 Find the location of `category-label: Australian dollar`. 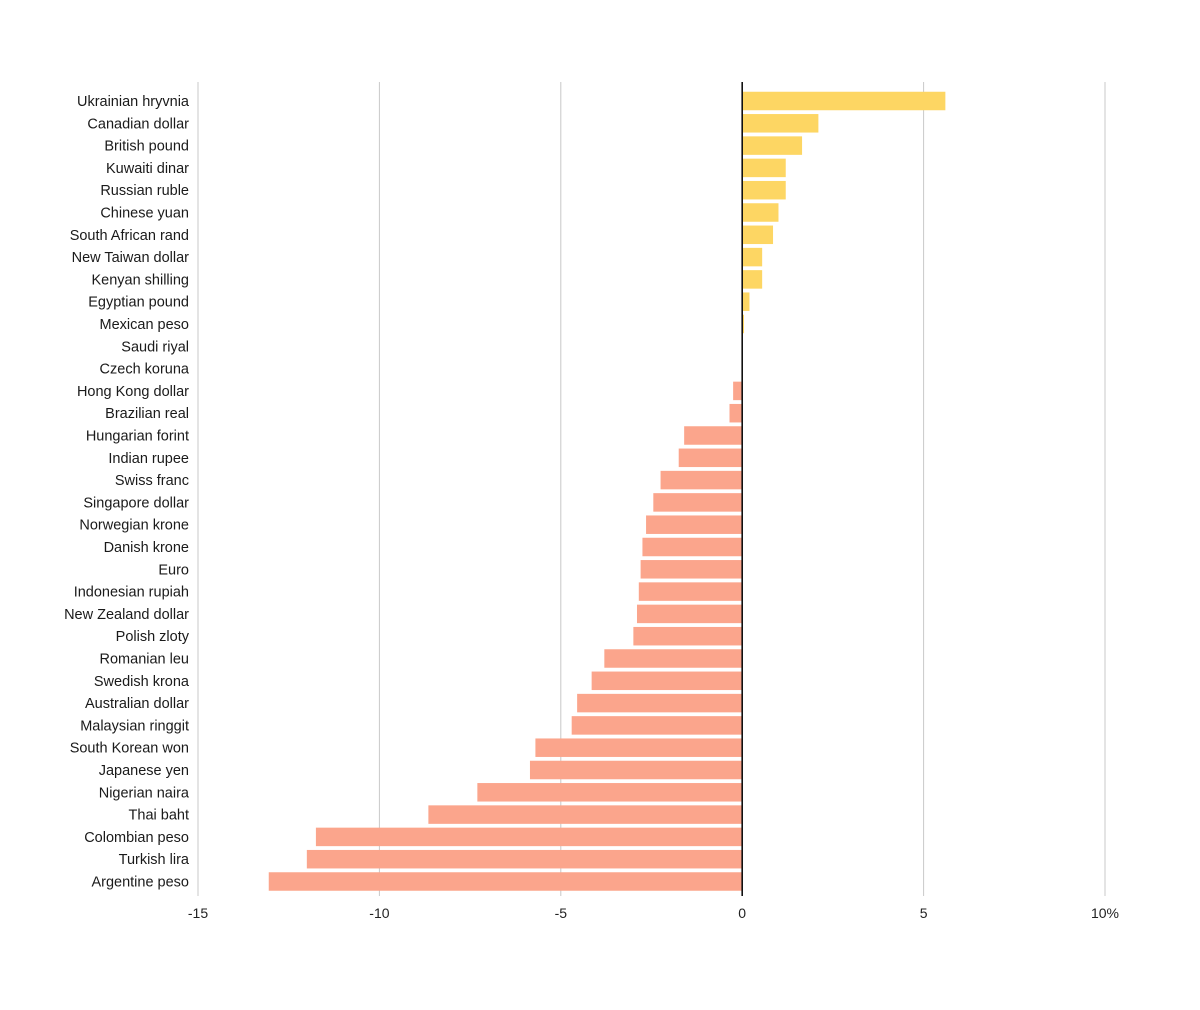

category-label: Australian dollar is located at coordinates (137, 704).